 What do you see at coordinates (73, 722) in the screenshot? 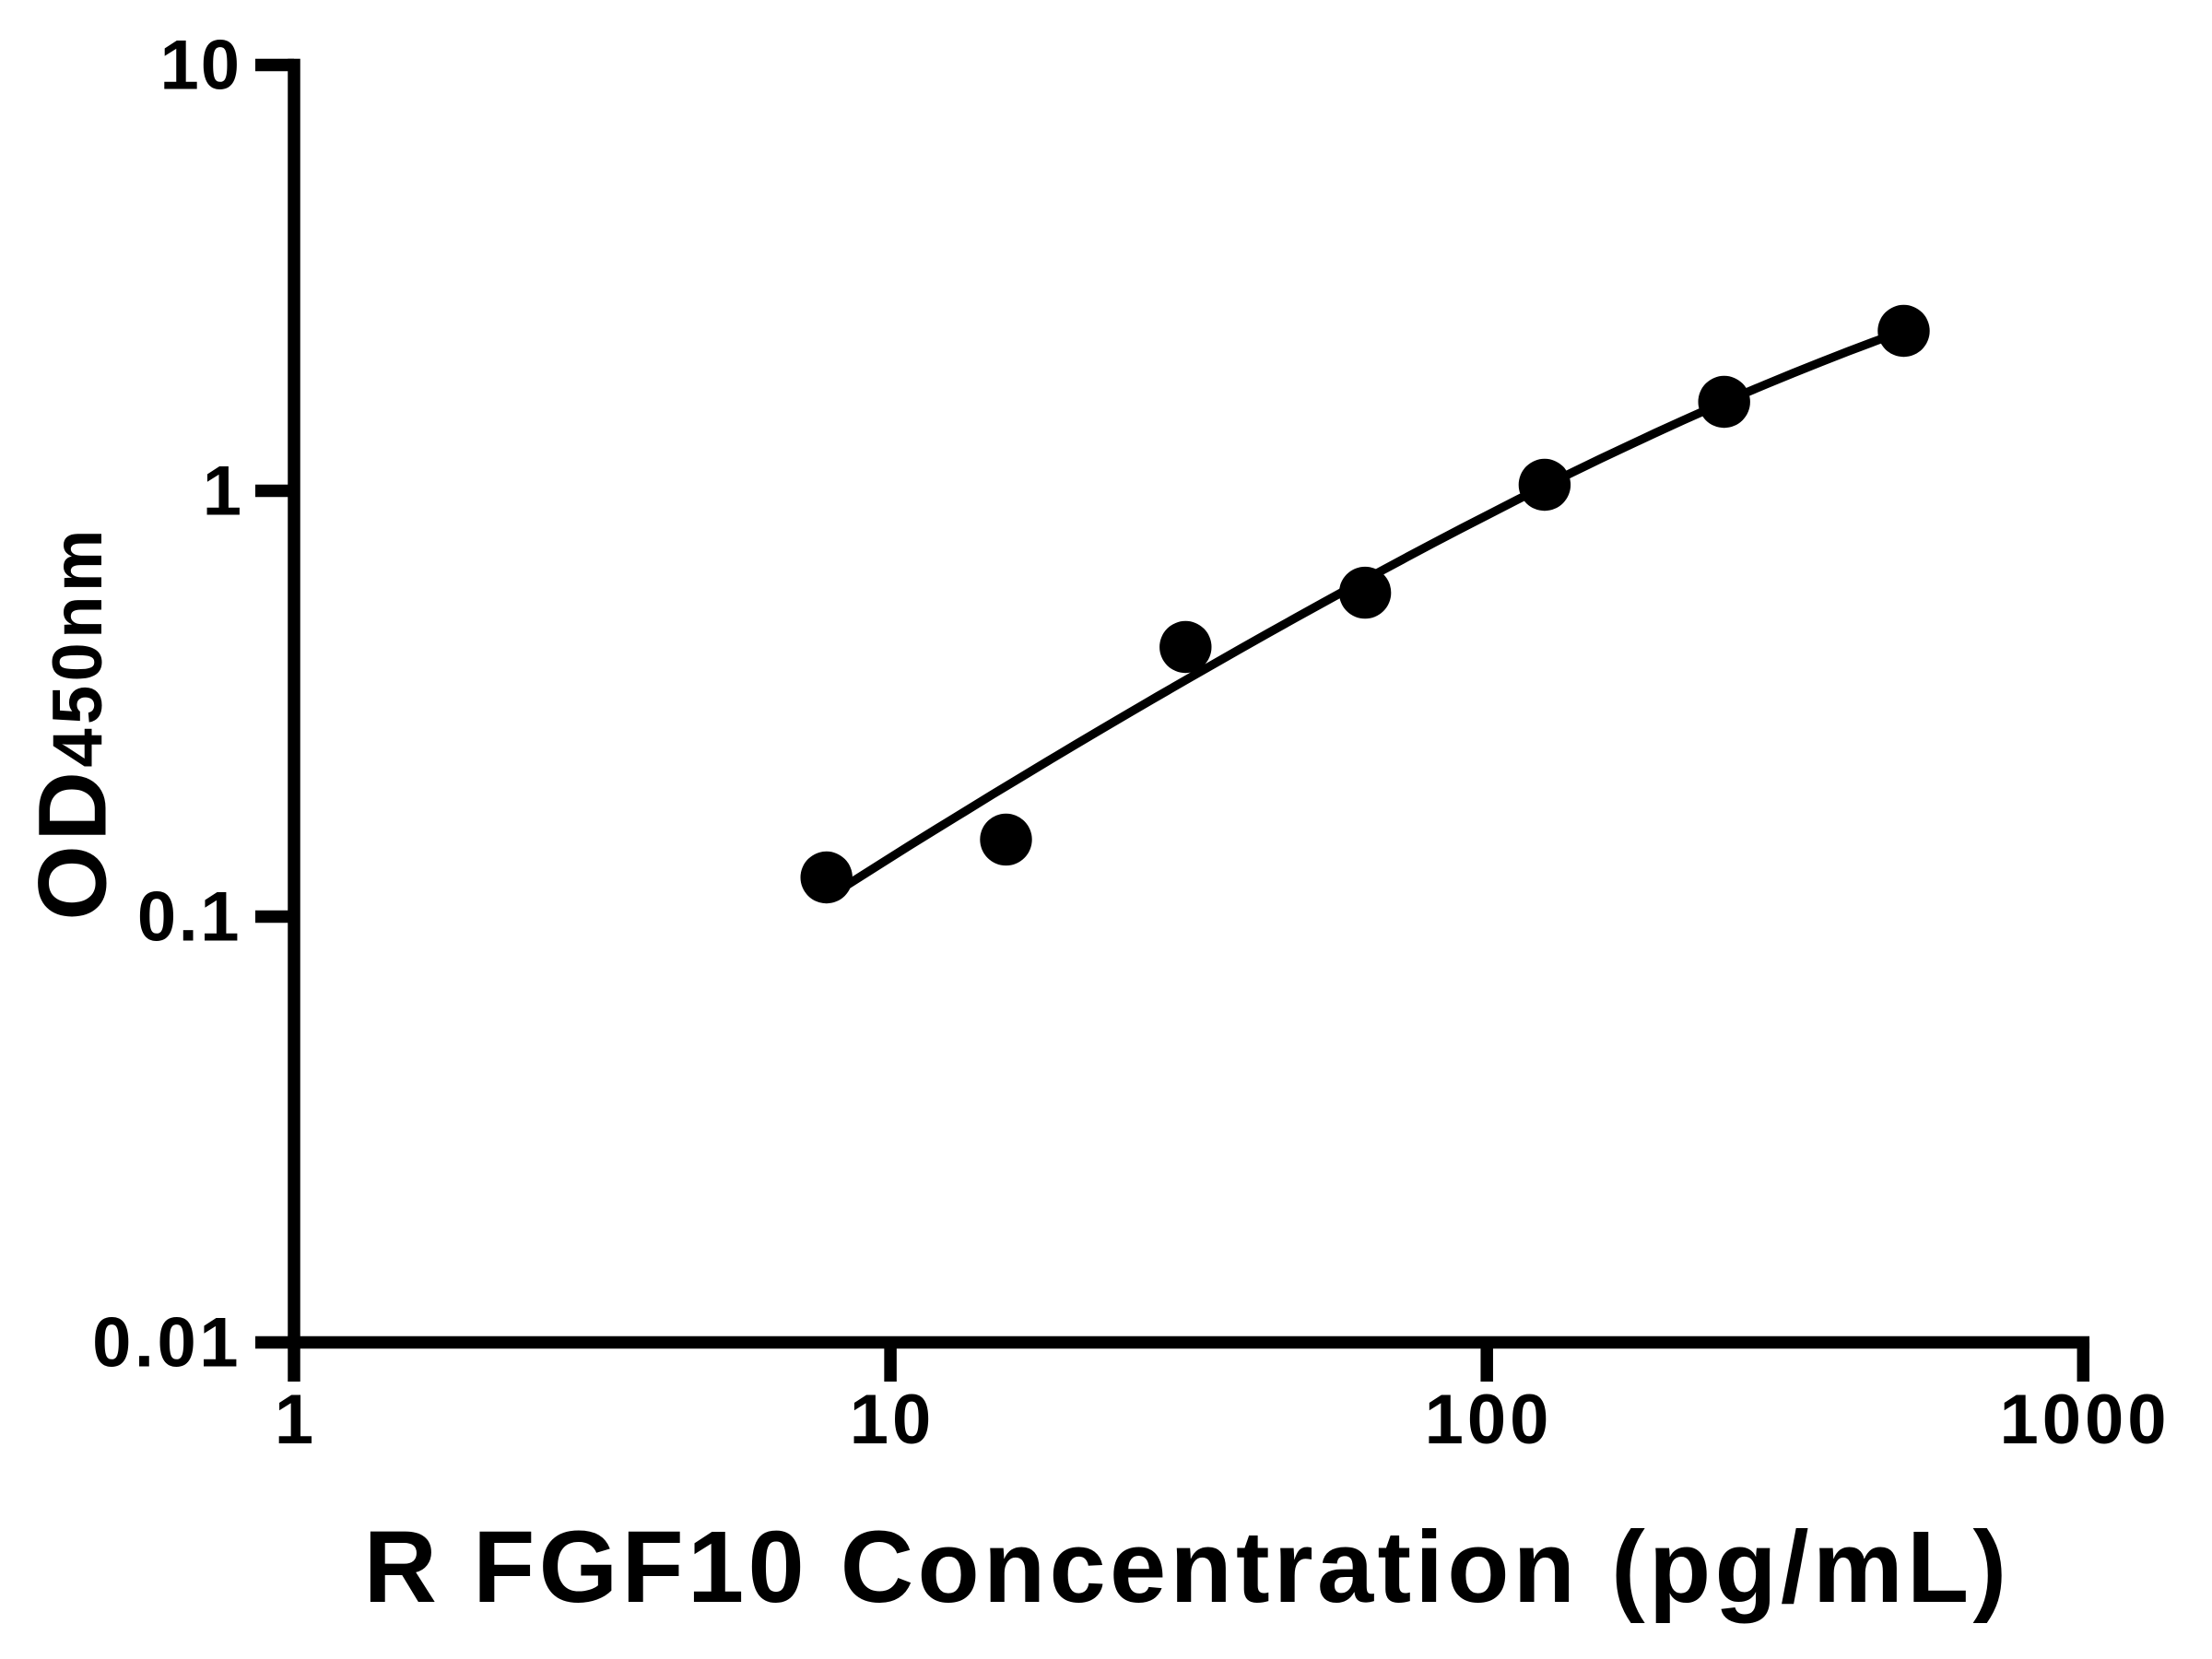
I see `svg-text: OD450nm` at bounding box center [73, 722].